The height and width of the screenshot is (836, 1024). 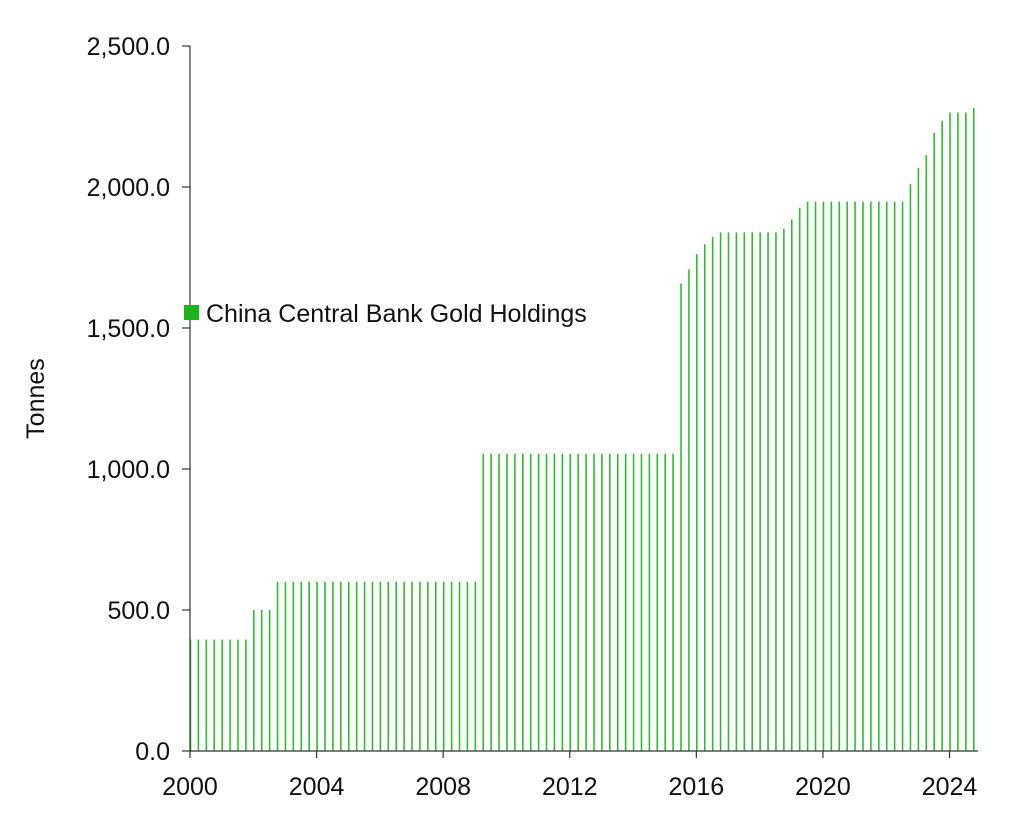 I want to click on x-tick-label: 2012, so click(x=570, y=787).